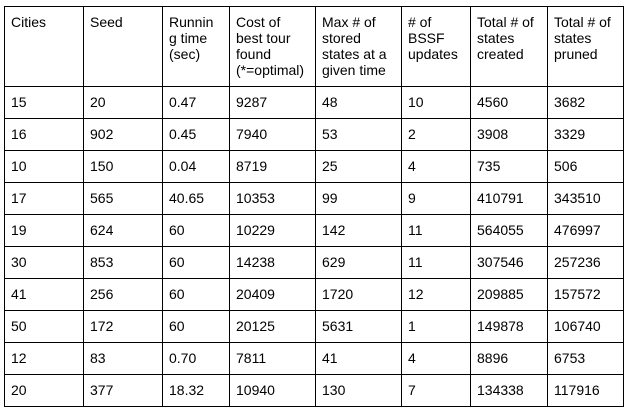 The width and height of the screenshot is (629, 415). Describe the element at coordinates (349, 22) in the screenshot. I see `column-header-line: Max # of` at that location.